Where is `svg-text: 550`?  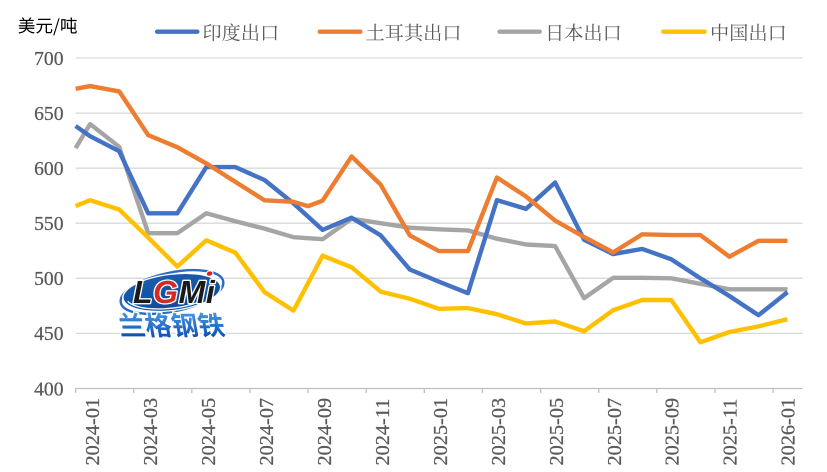 svg-text: 550 is located at coordinates (49, 224).